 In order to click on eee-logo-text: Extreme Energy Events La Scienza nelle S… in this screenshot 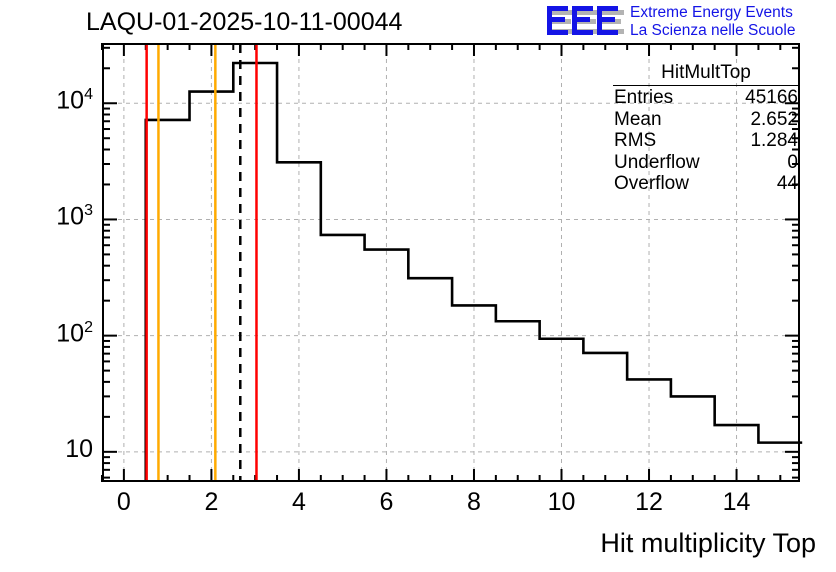, I will do `click(712, 22)`.